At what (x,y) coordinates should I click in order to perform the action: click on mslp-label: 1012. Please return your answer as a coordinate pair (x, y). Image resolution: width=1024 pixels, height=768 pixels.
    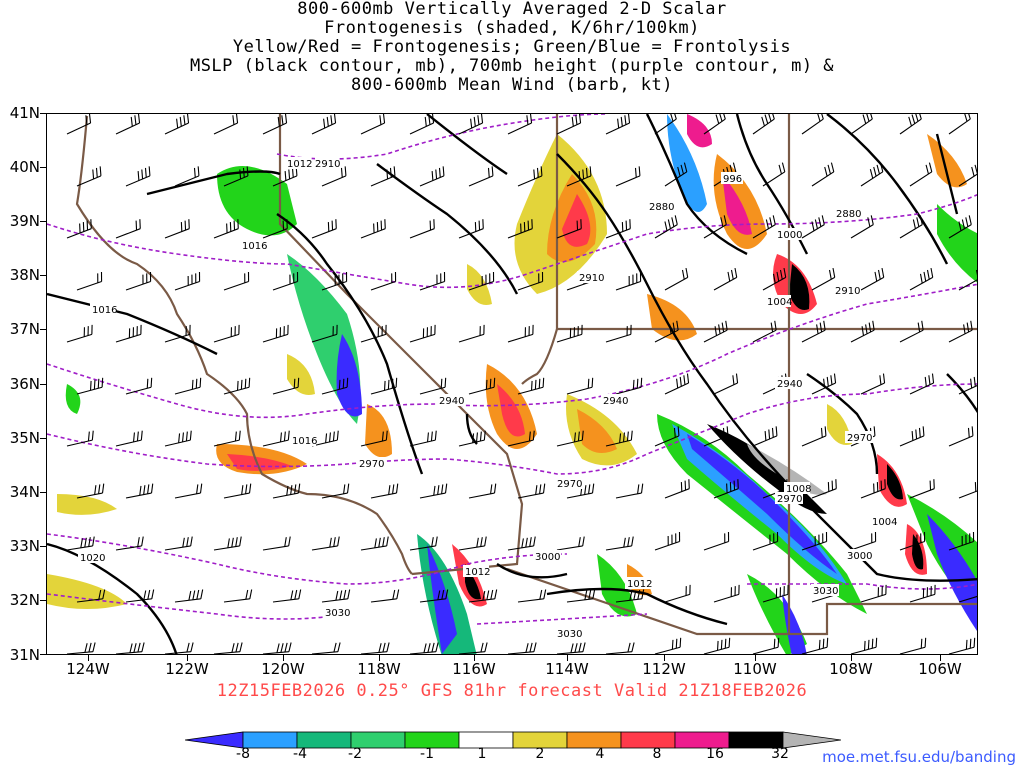
    Looking at the image, I should click on (299, 164).